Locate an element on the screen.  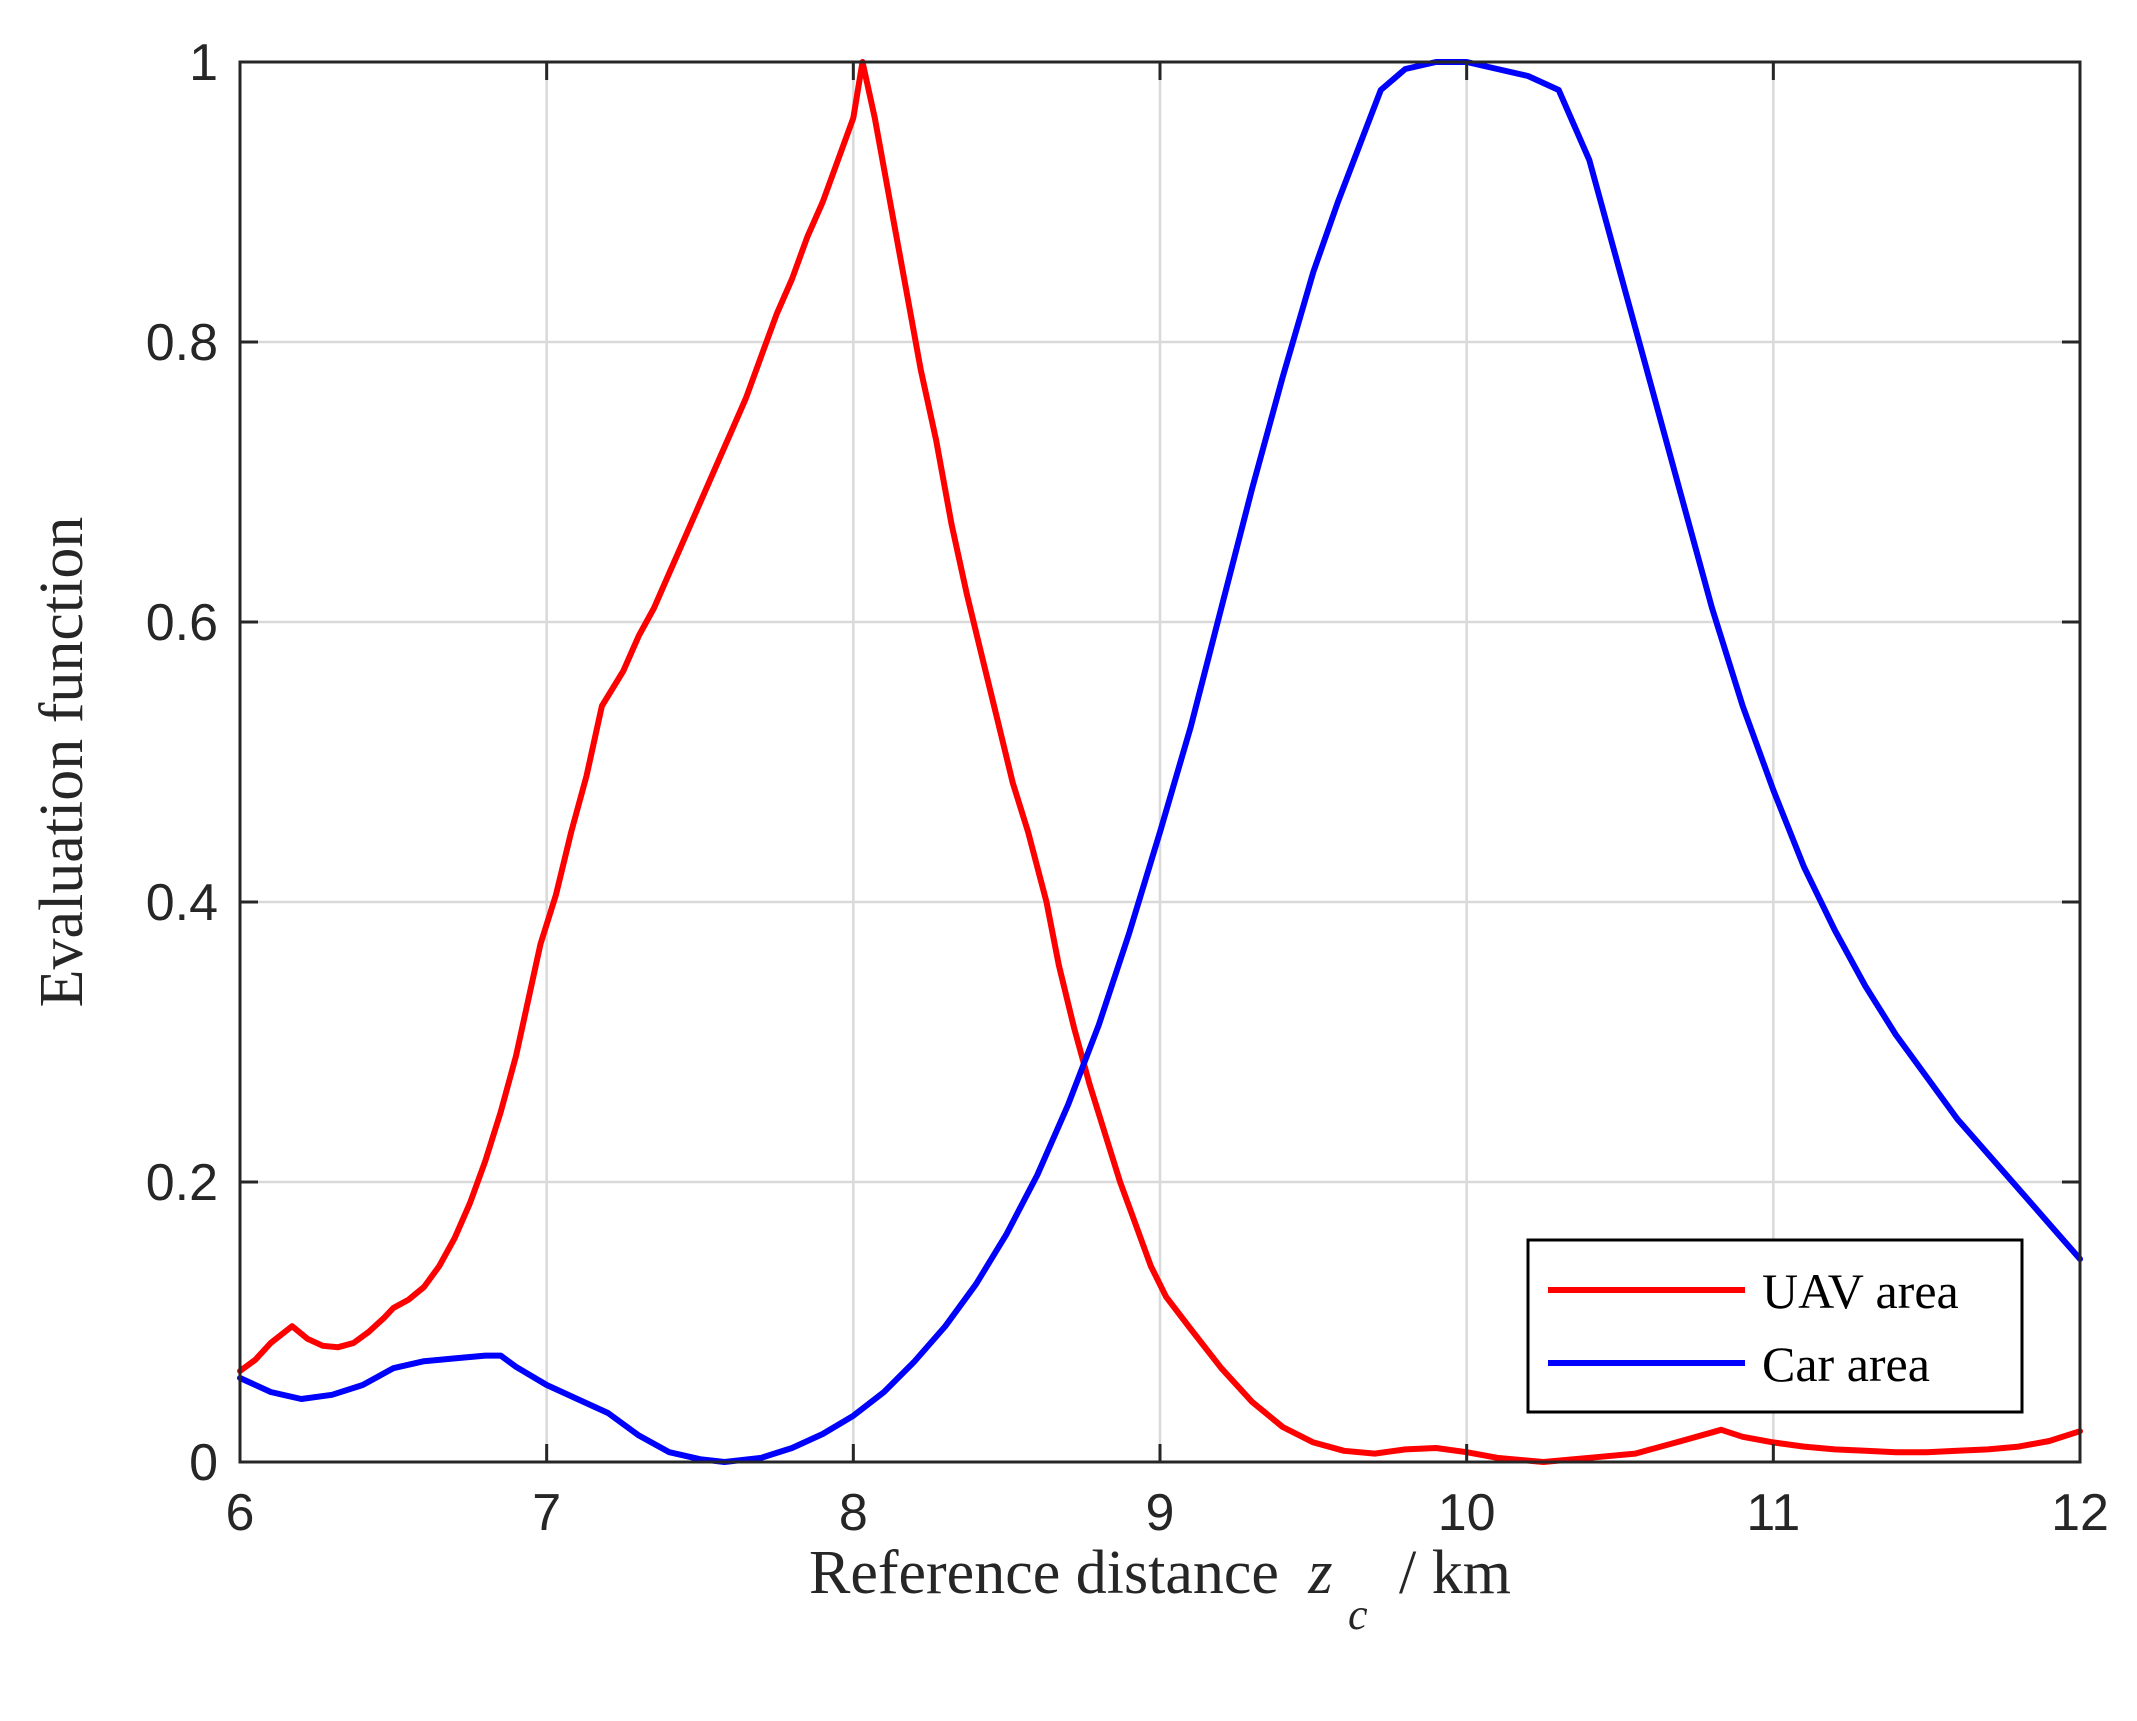
x-tick-label: 8 is located at coordinates (853, 1513).